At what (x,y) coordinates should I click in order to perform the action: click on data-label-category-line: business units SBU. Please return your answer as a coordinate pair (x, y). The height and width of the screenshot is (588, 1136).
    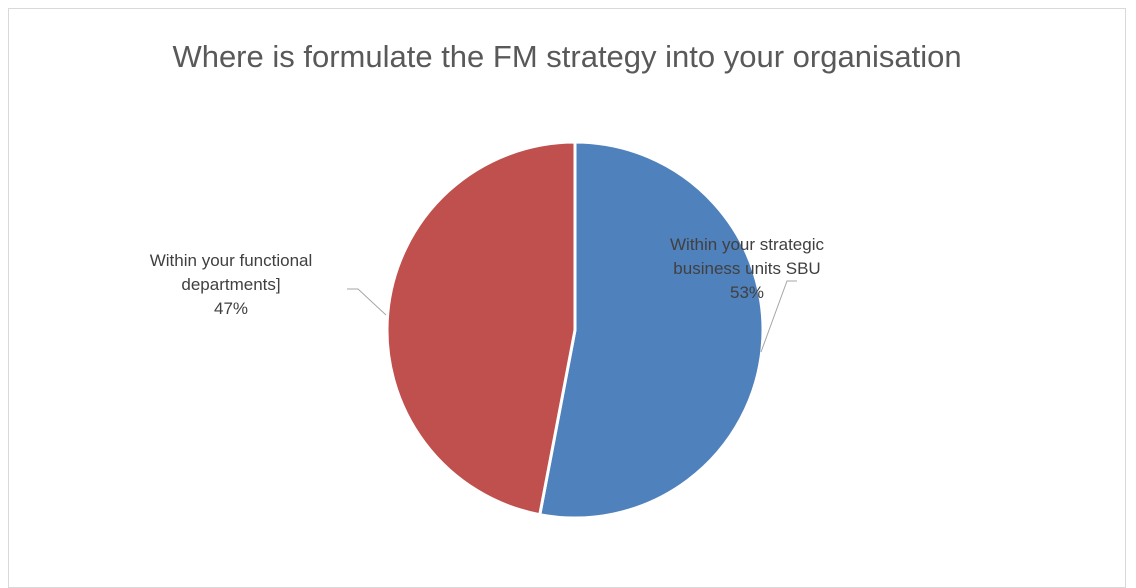
    Looking at the image, I should click on (746, 268).